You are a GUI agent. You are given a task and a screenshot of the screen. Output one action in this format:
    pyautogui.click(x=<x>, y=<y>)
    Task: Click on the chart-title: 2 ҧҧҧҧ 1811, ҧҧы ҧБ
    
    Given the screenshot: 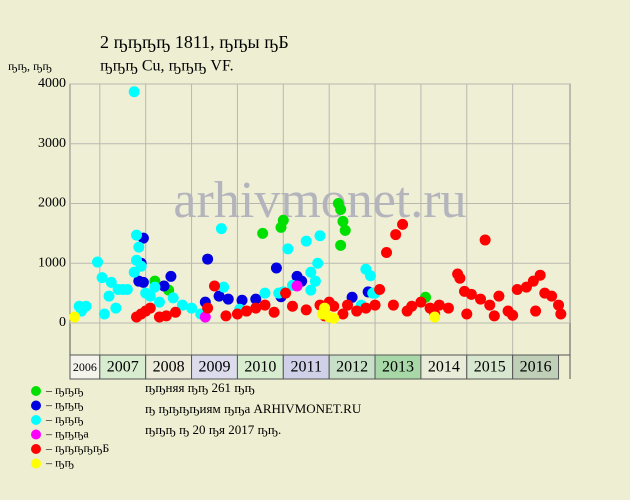 What is the action you would take?
    pyautogui.click(x=194, y=42)
    